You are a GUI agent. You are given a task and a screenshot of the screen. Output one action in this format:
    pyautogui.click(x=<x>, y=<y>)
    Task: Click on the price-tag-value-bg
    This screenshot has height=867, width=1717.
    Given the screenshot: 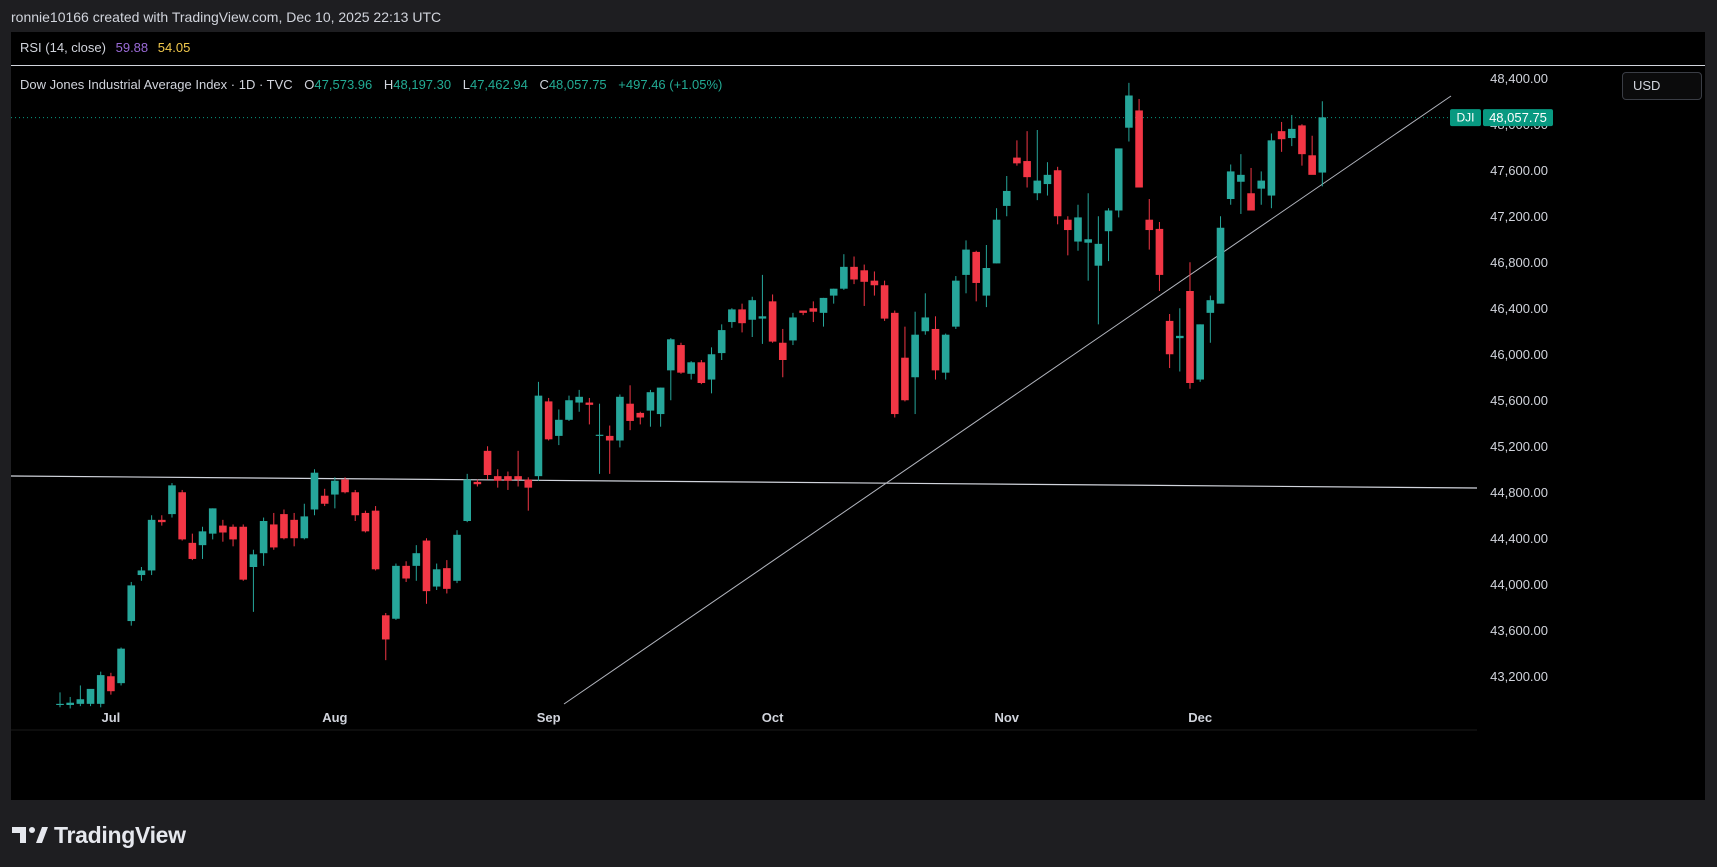 What is the action you would take?
    pyautogui.click(x=1518, y=118)
    